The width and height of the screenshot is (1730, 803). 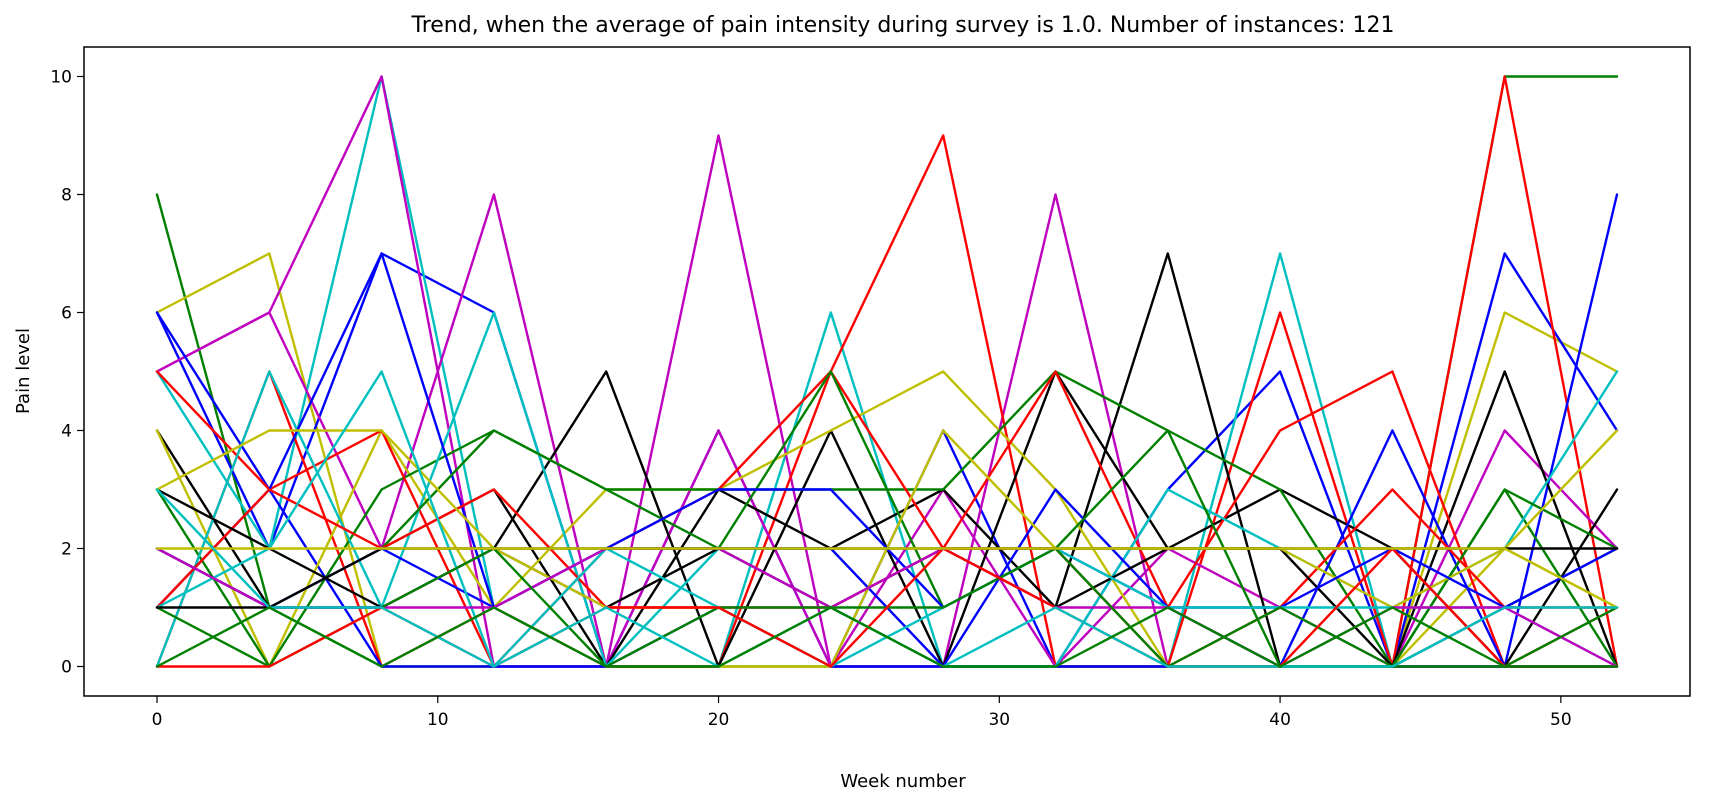 What do you see at coordinates (66, 314) in the screenshot?
I see `y-tick-label: 6` at bounding box center [66, 314].